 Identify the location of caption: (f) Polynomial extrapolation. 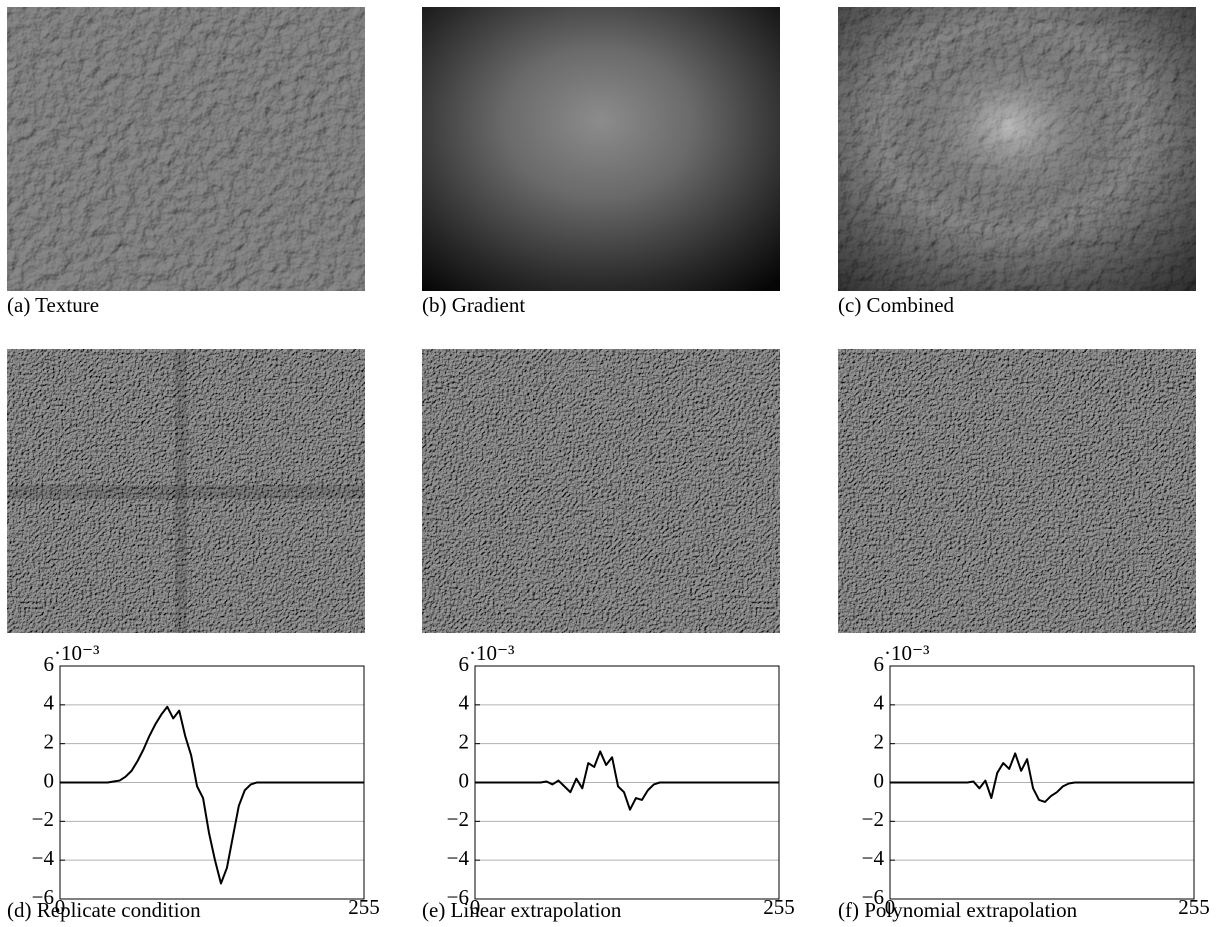
(958, 910).